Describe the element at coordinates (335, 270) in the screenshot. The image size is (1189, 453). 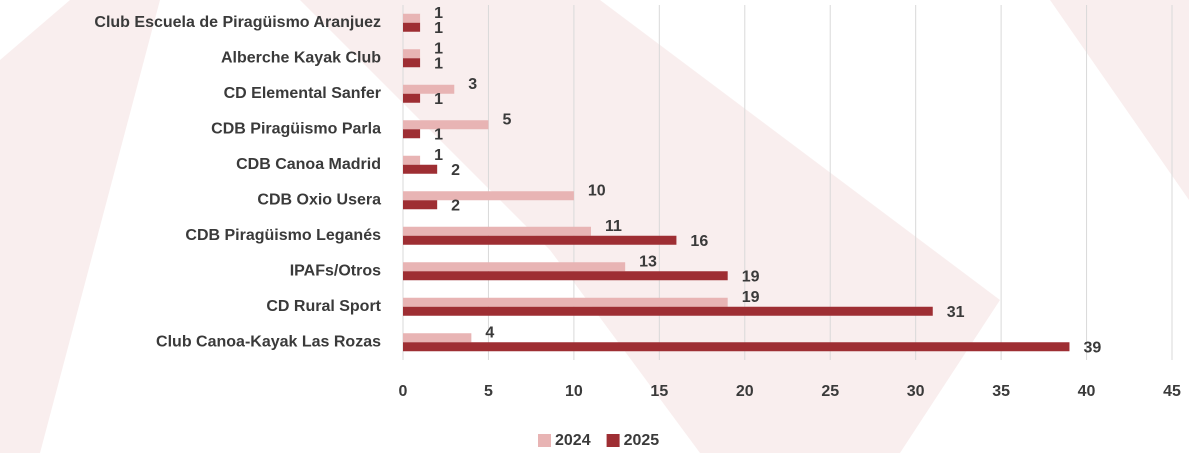
I see `y-tick-label: IPAFs/Otros` at that location.